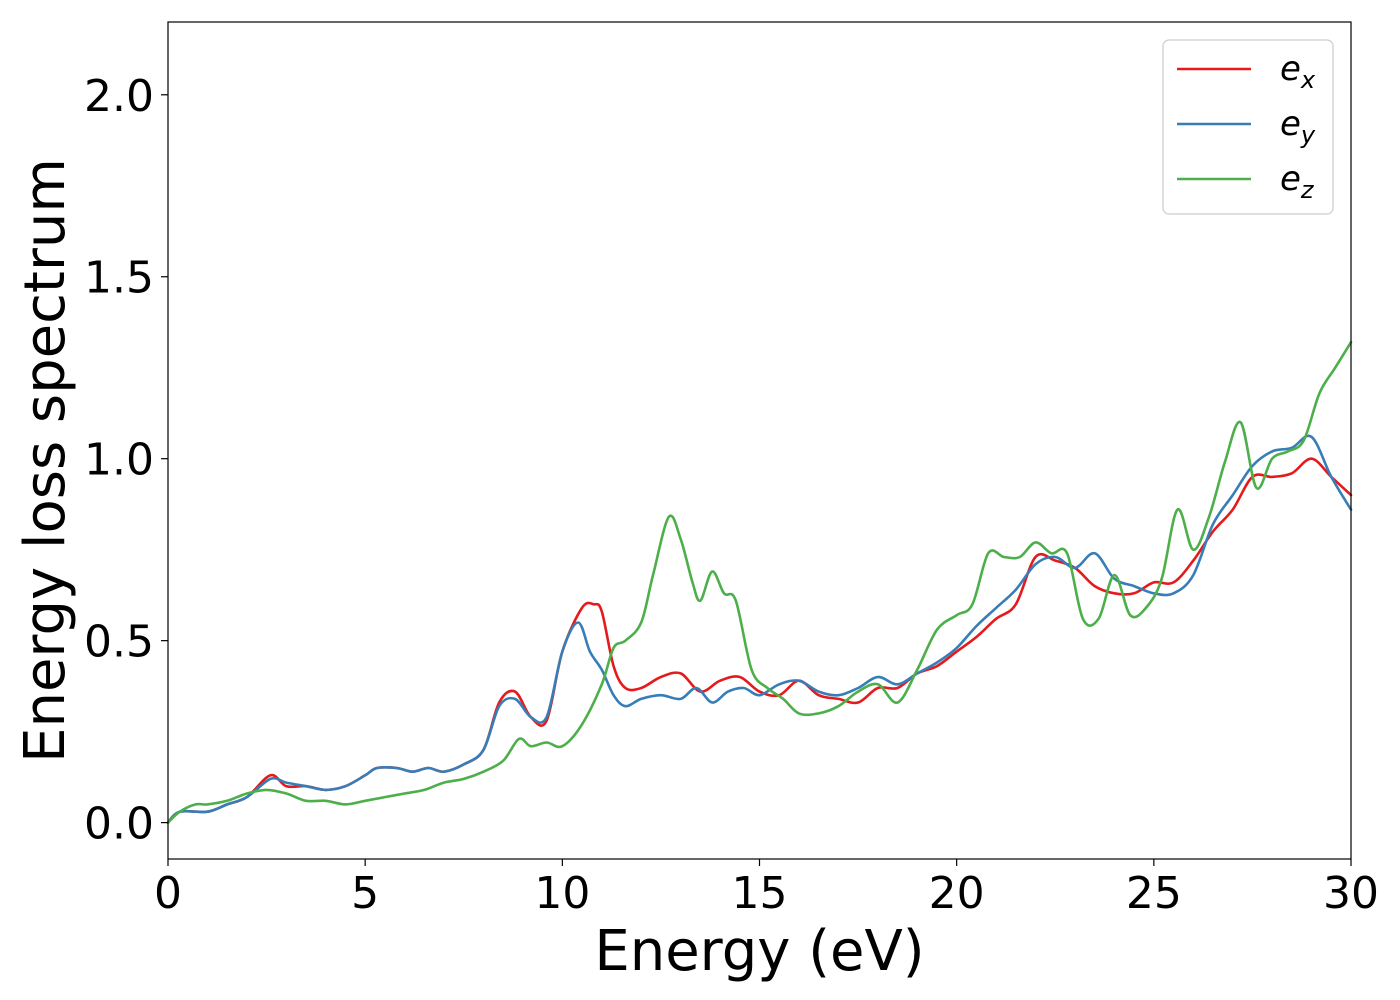  What do you see at coordinates (1351, 893) in the screenshot?
I see `x-tick-label: 30` at bounding box center [1351, 893].